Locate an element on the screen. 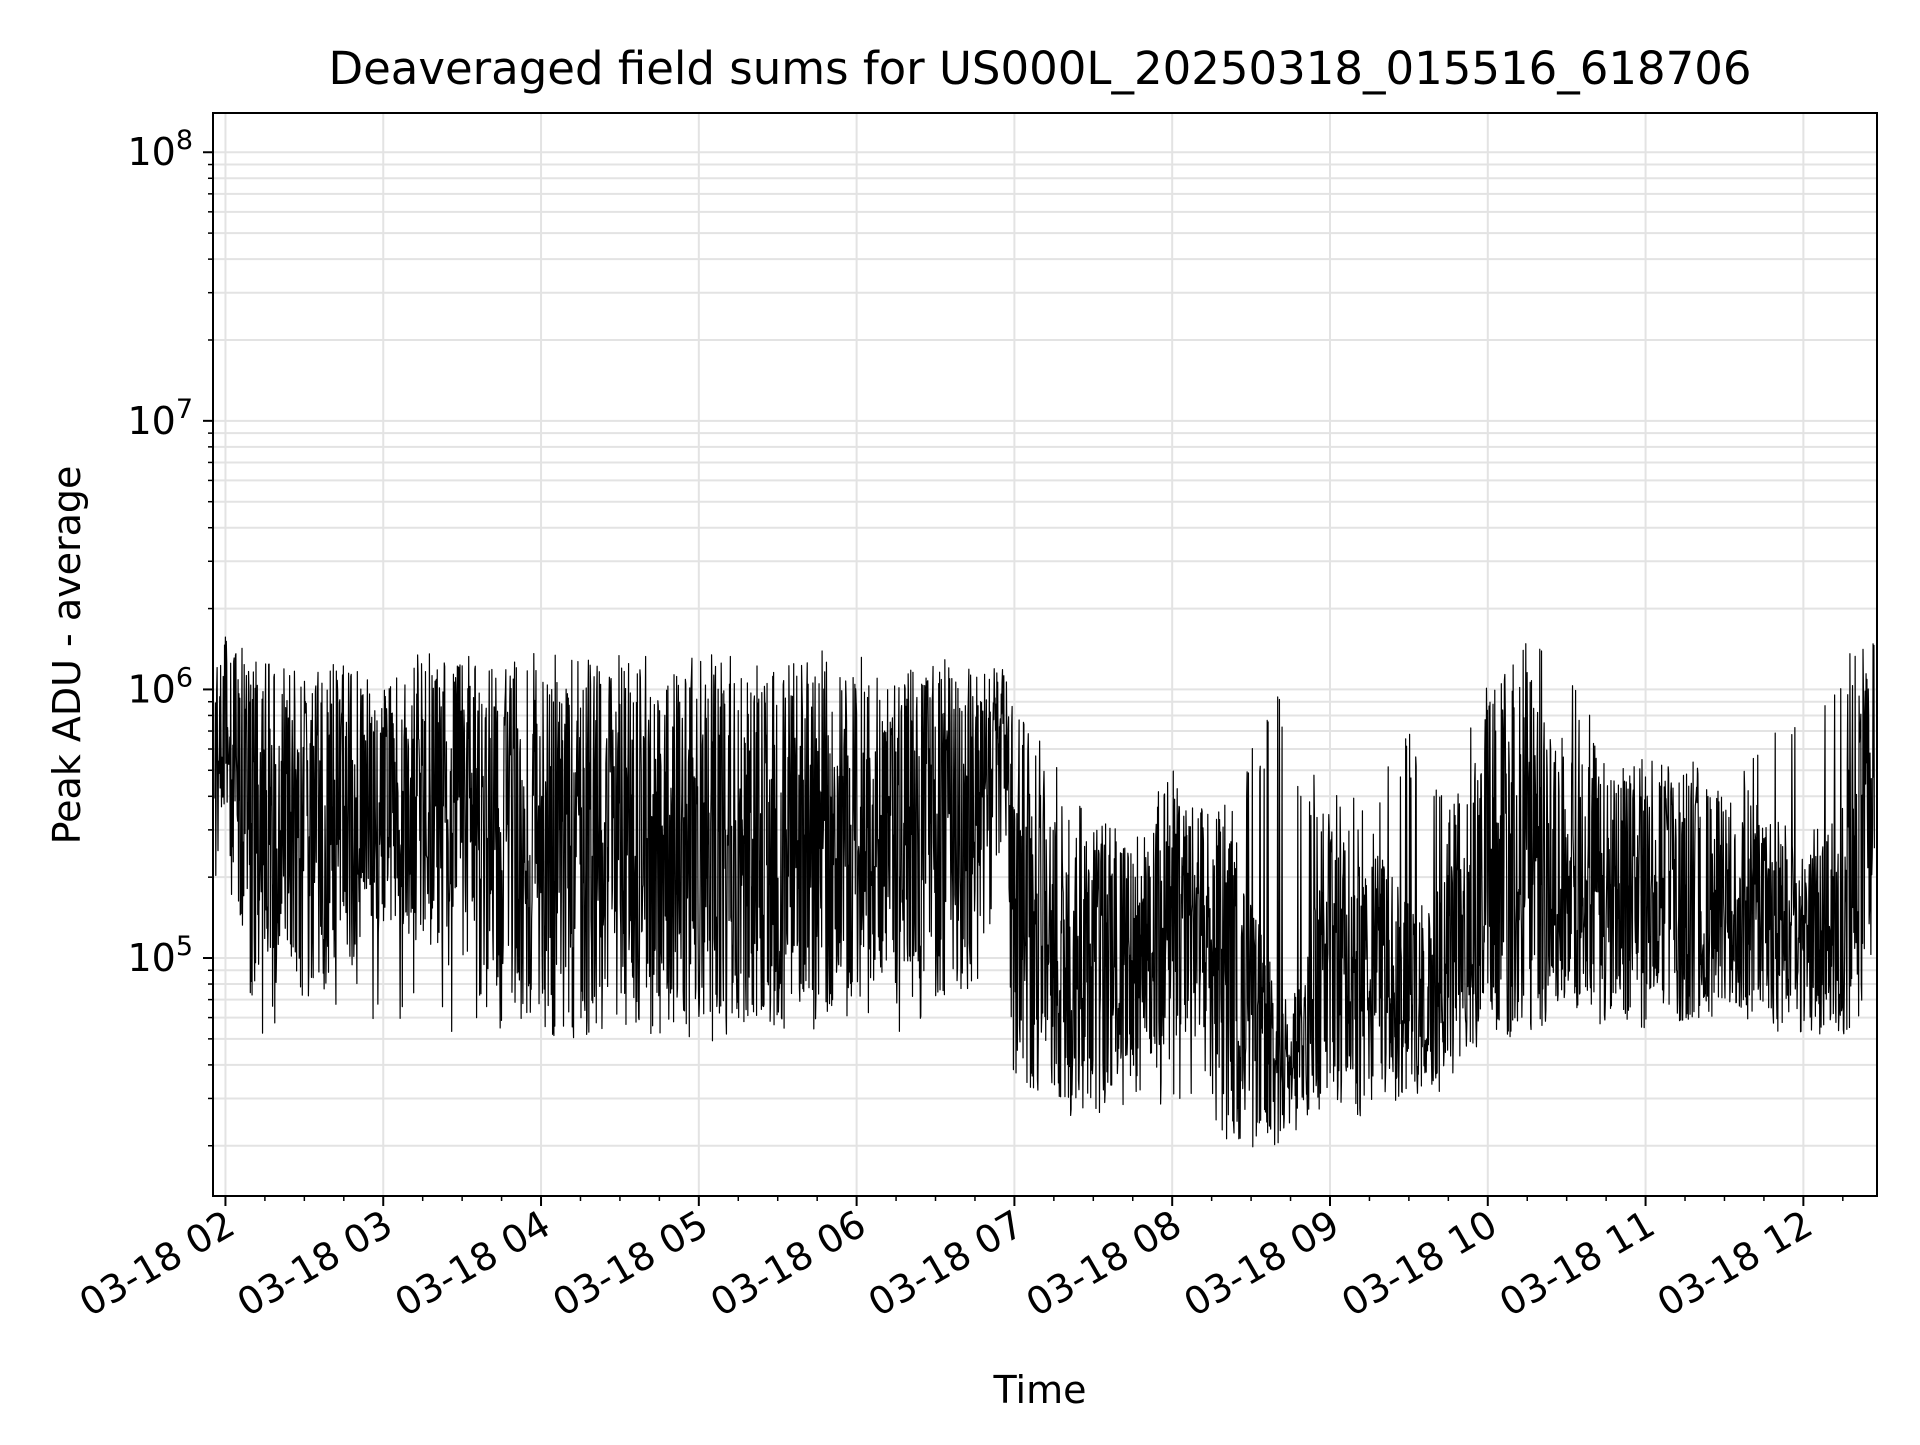 The width and height of the screenshot is (1920, 1445). y-tick-label: 105 is located at coordinates (160, 955).